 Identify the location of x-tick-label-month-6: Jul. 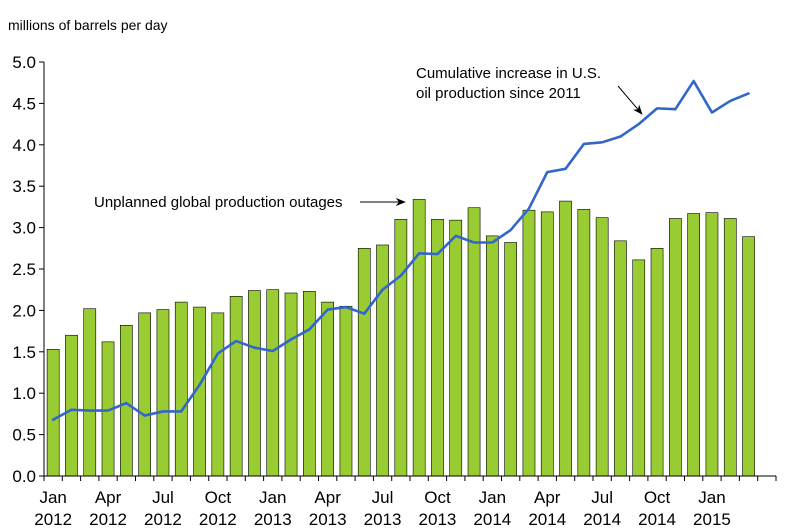
(383, 497).